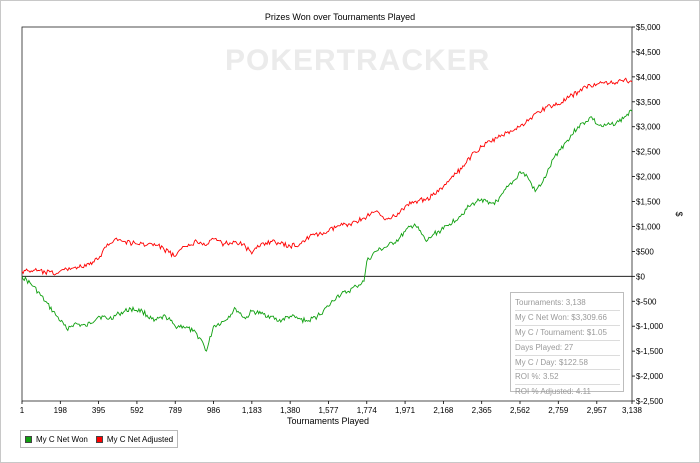 The width and height of the screenshot is (700, 463). I want to click on stat-line: My C / Tournament: $1.05, so click(567, 333).